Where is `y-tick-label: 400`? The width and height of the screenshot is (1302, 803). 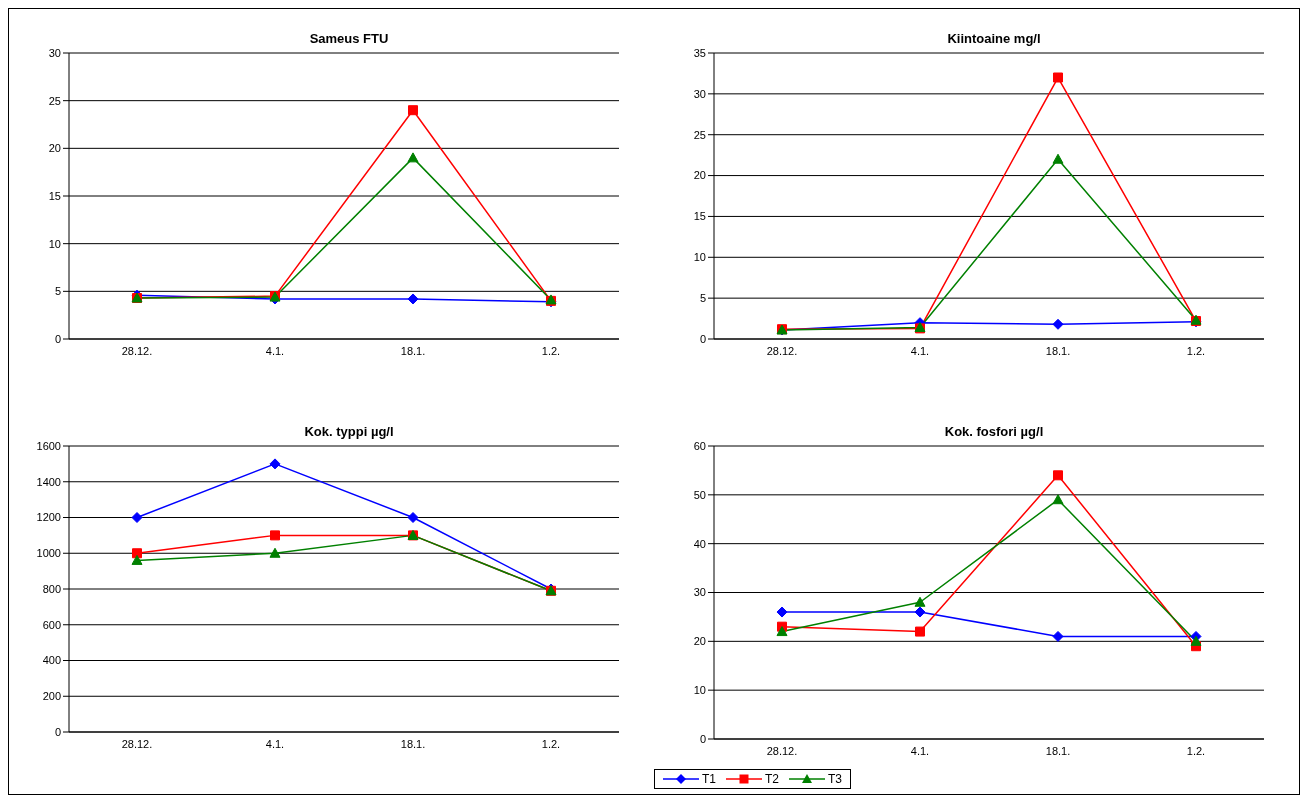 y-tick-label: 400 is located at coordinates (51, 659).